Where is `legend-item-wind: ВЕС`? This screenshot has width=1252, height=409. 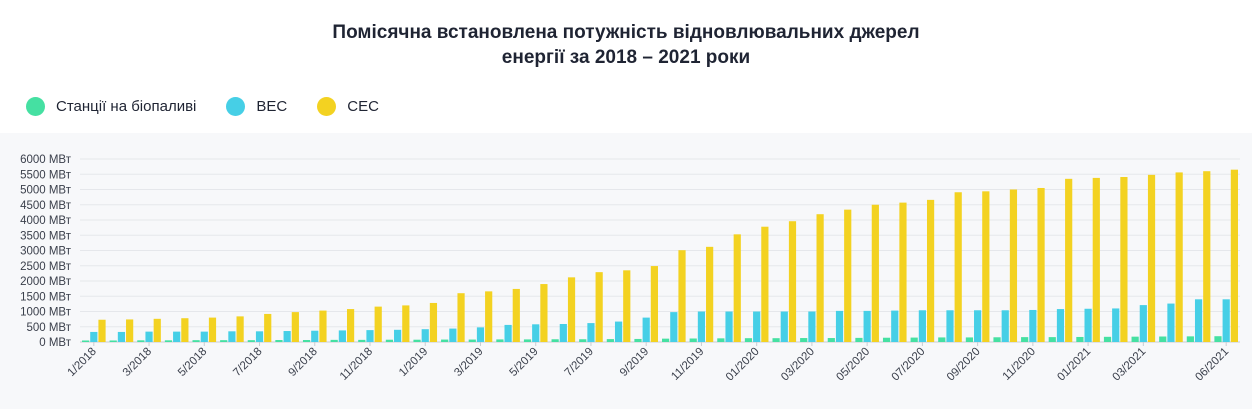
legend-item-wind: ВЕС is located at coordinates (256, 106).